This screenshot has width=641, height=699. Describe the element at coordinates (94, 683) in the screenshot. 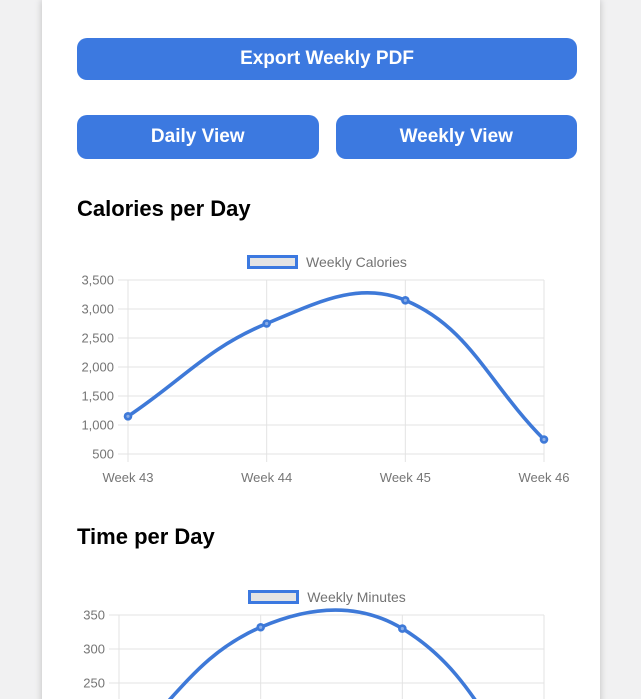

I see `y-axis-tick-label: 250` at that location.